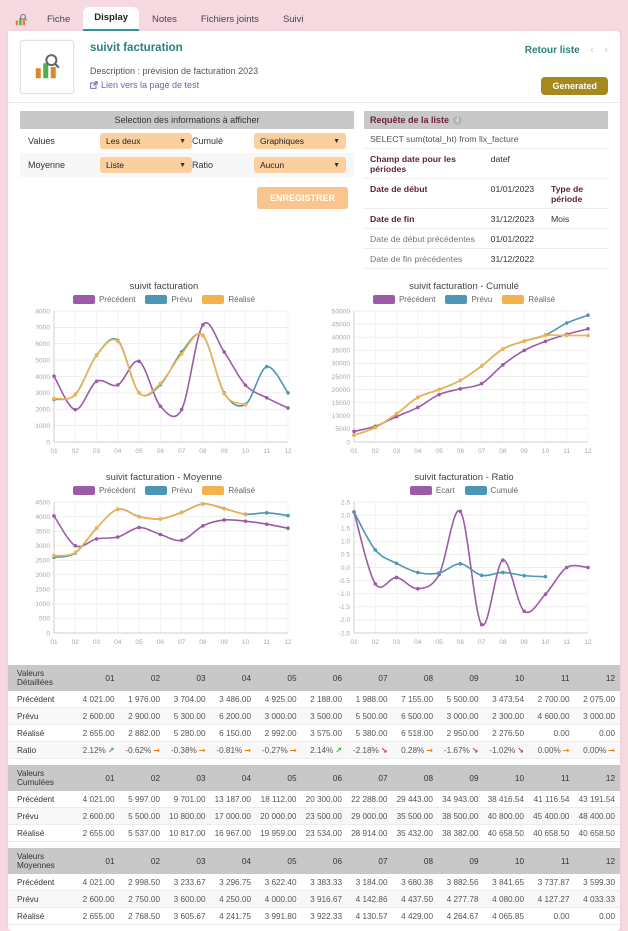 This screenshot has width=628, height=931. I want to click on trend-down-icon: ↘, so click(520, 750).